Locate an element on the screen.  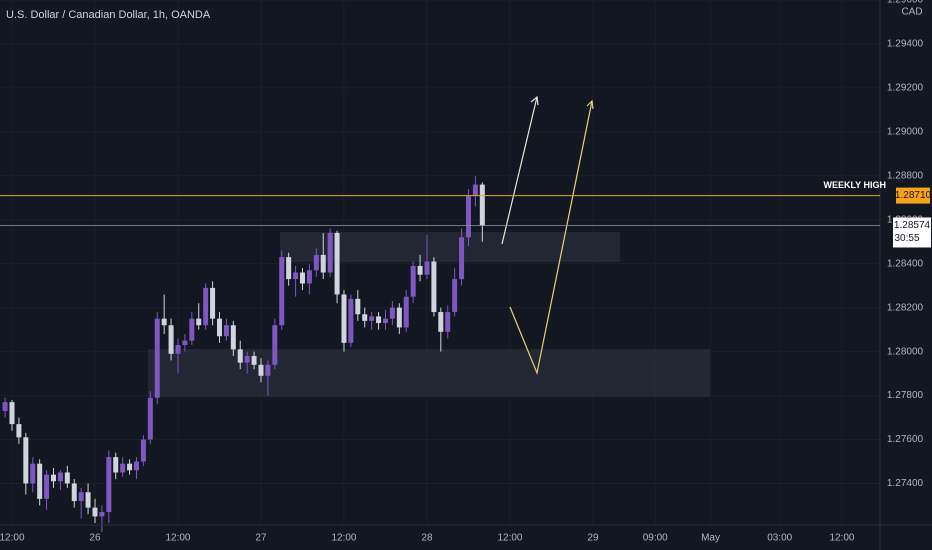
x-tick-label: 09:00 is located at coordinates (655, 538).